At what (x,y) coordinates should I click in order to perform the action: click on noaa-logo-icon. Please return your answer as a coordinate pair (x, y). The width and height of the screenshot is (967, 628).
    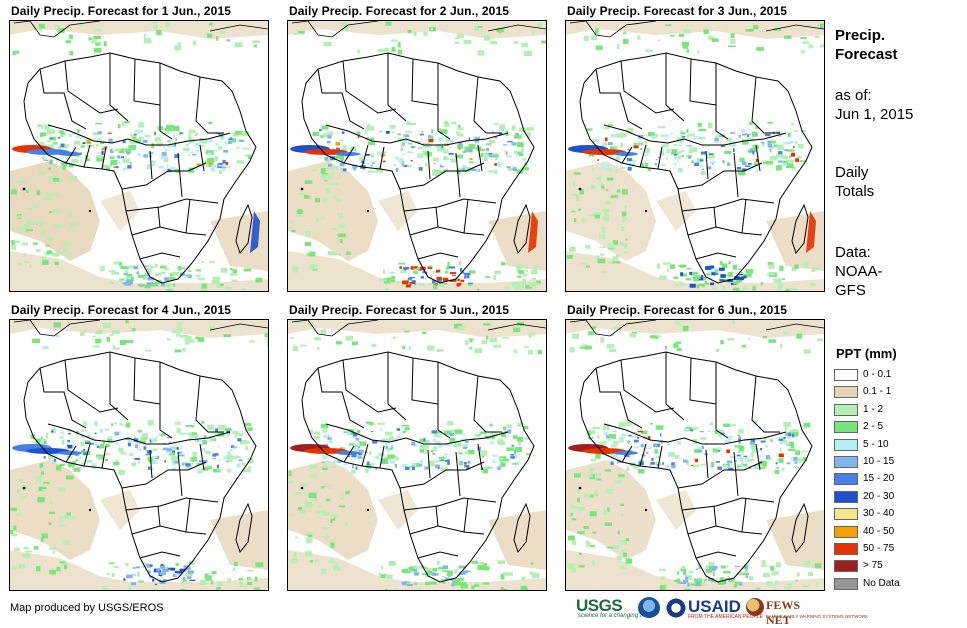
    Looking at the image, I should click on (649, 608).